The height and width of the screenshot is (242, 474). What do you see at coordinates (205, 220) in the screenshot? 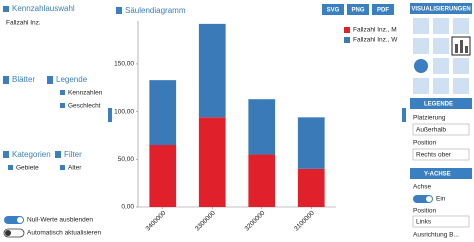
I see `x-tick-label: 3300000` at bounding box center [205, 220].